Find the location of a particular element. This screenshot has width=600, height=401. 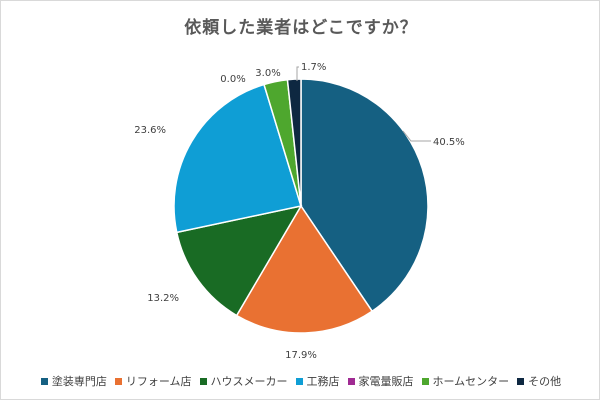

legend-label-7: その他 is located at coordinates (545, 381).